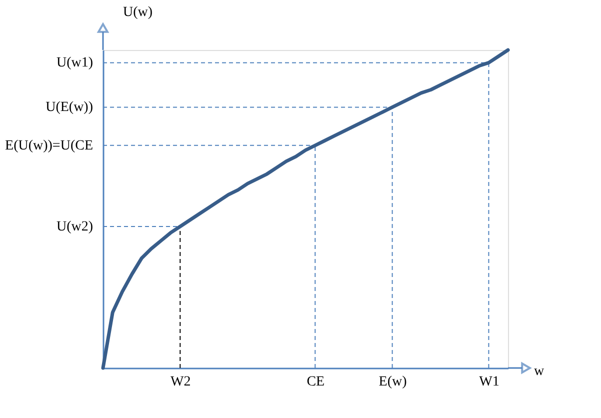 Image resolution: width=601 pixels, height=418 pixels. I want to click on x-tick-label: W2, so click(180, 382).